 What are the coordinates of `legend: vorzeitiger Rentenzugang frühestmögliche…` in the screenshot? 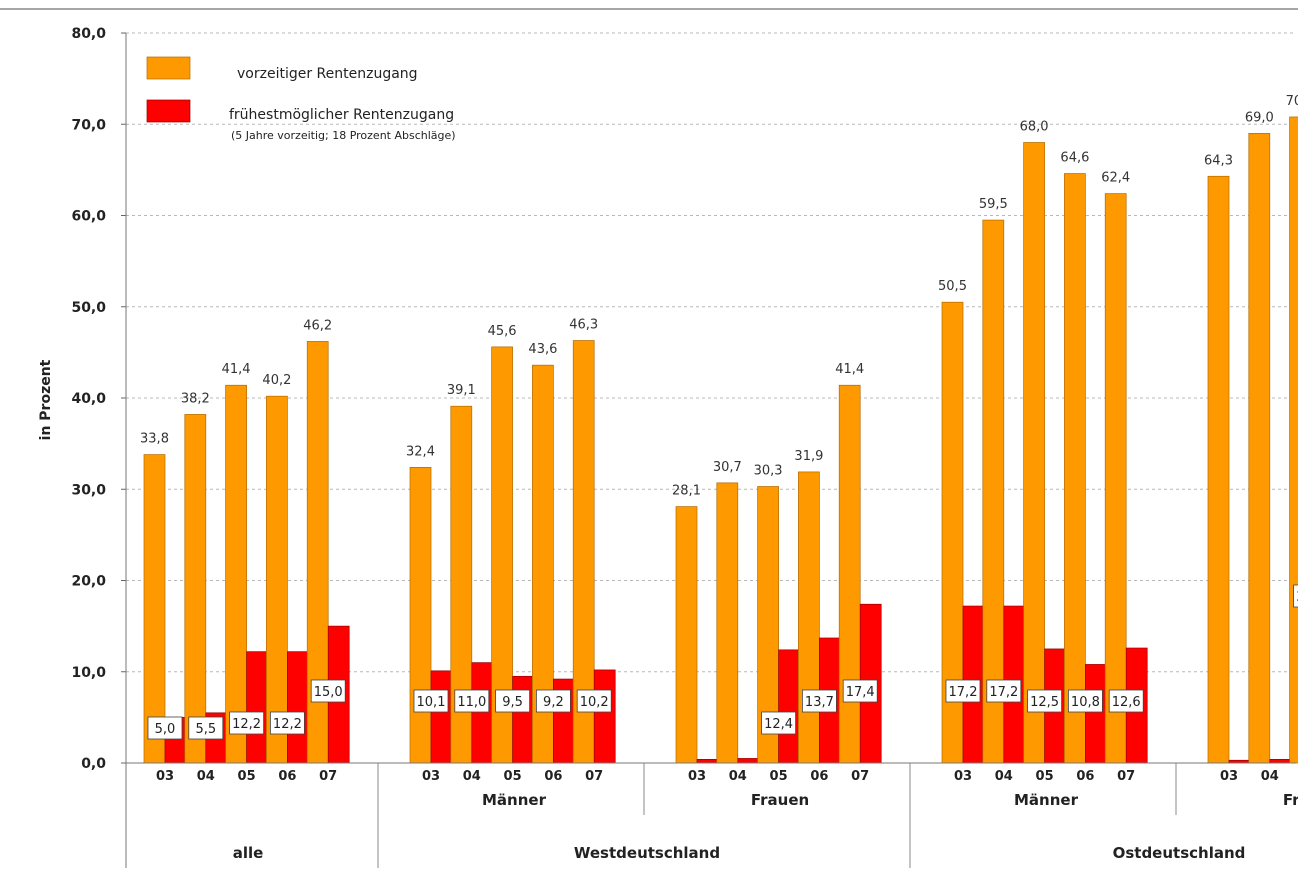 It's located at (301, 99).